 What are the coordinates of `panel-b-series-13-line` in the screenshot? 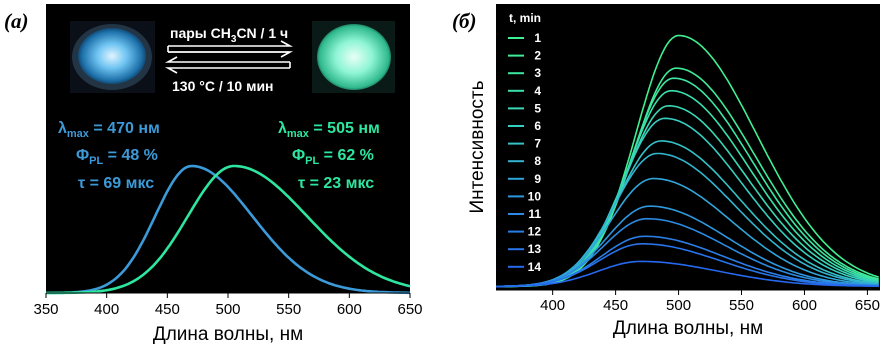 It's located at (687, 265).